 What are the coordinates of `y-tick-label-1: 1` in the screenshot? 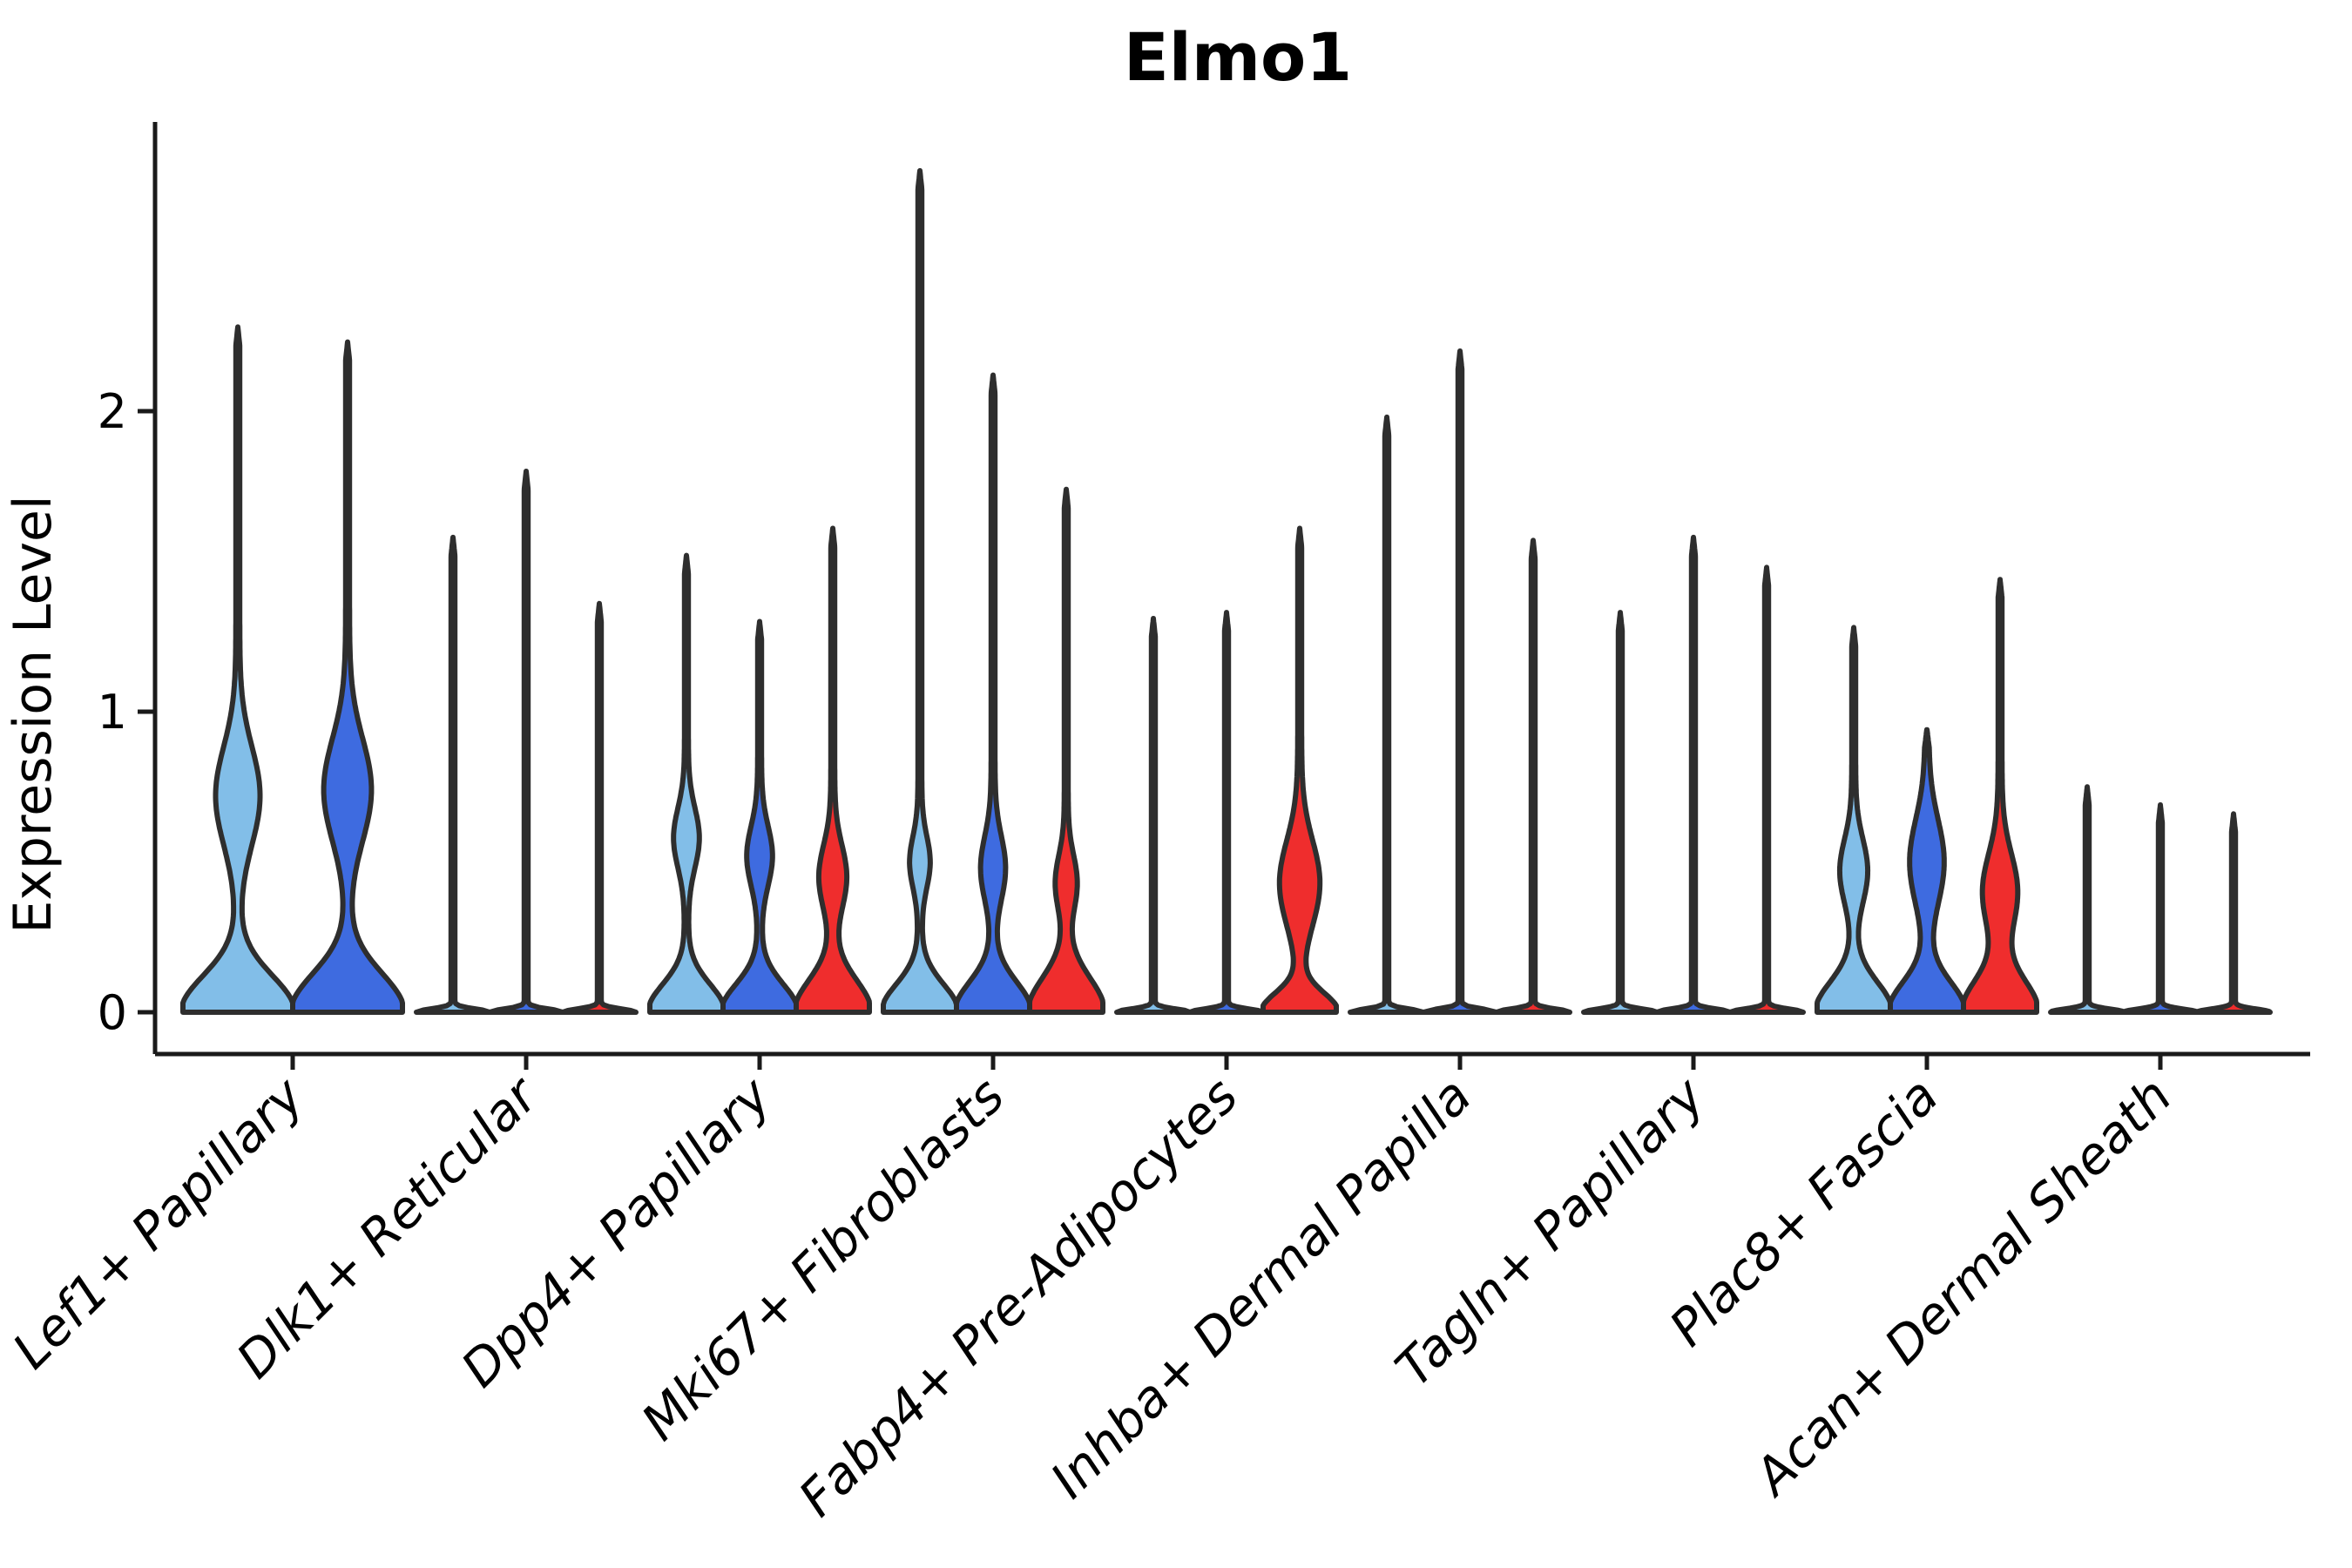 It's located at (113, 712).